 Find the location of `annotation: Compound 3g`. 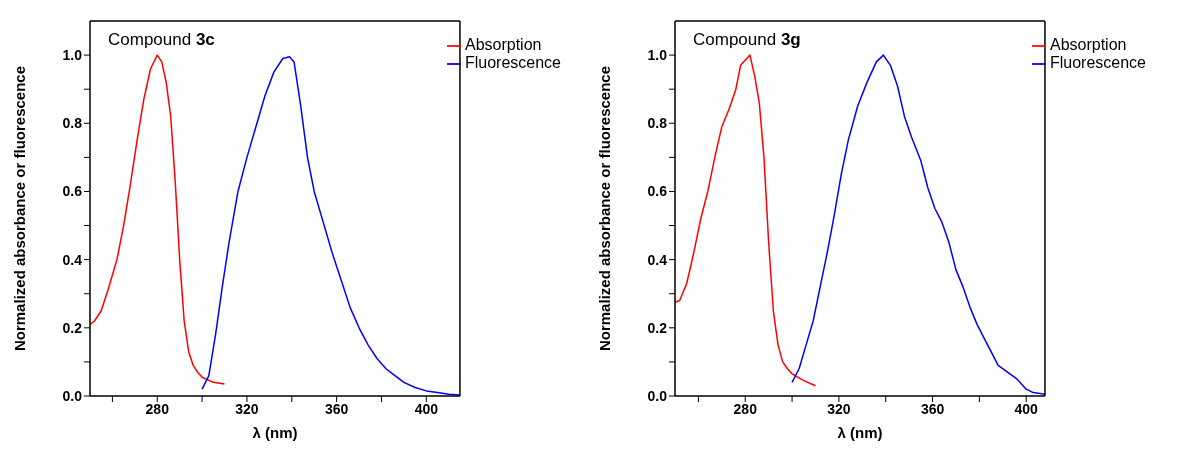

annotation: Compound 3g is located at coordinates (747, 39).